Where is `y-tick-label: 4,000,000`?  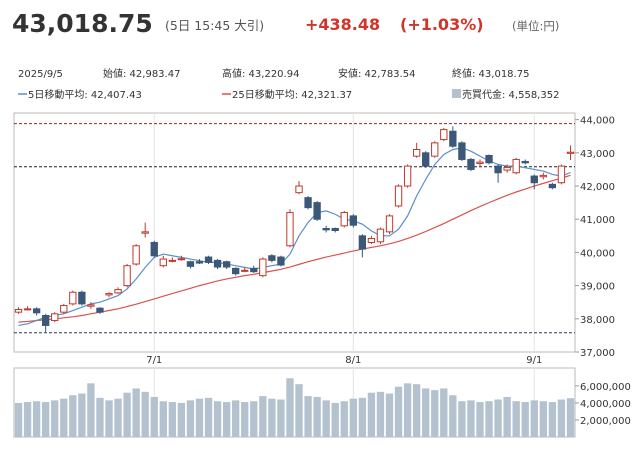 y-tick-label: 4,000,000 is located at coordinates (605, 404).